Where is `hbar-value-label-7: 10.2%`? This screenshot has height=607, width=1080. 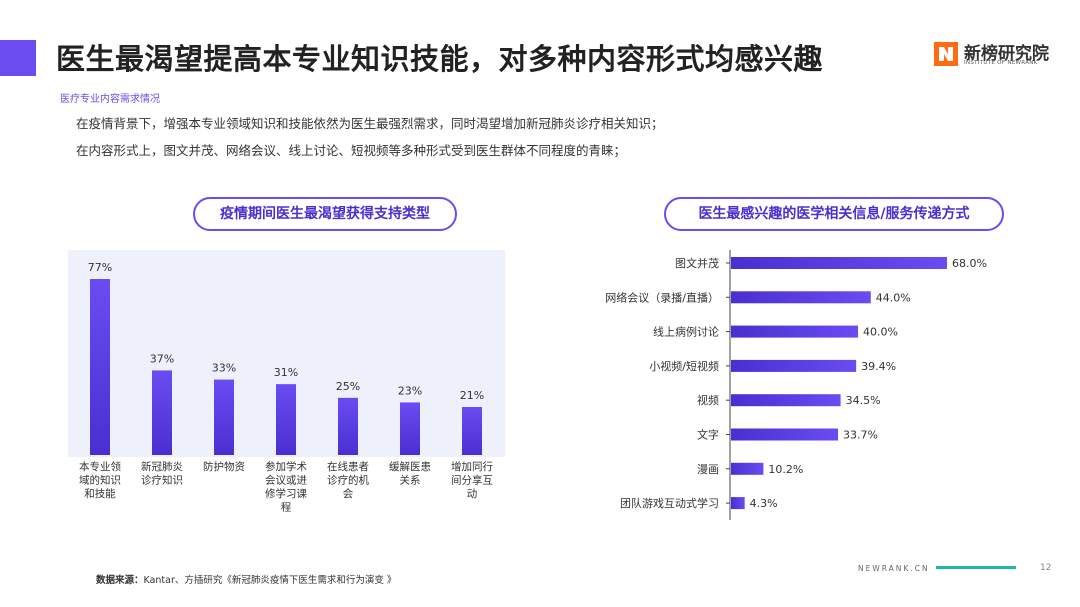 hbar-value-label-7: 10.2% is located at coordinates (785, 469).